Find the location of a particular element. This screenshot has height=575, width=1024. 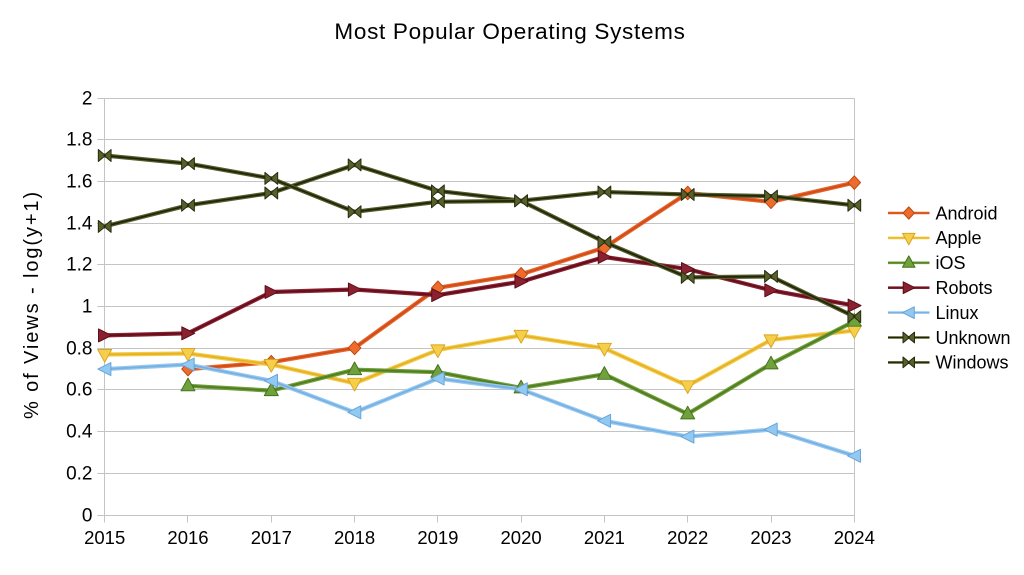

svg-text: Apple is located at coordinates (959, 238).